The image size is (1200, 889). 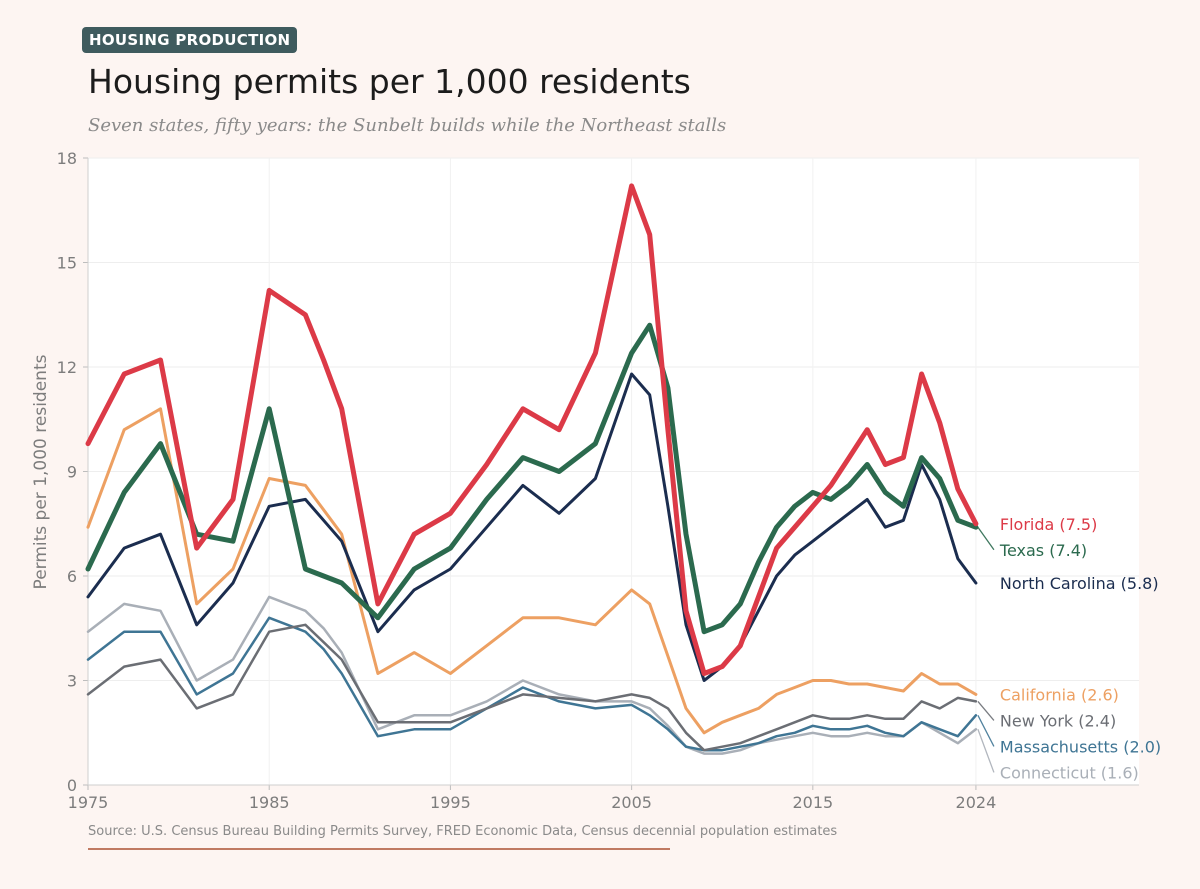 I want to click on leader-line-massachusetts, so click(x=986, y=731).